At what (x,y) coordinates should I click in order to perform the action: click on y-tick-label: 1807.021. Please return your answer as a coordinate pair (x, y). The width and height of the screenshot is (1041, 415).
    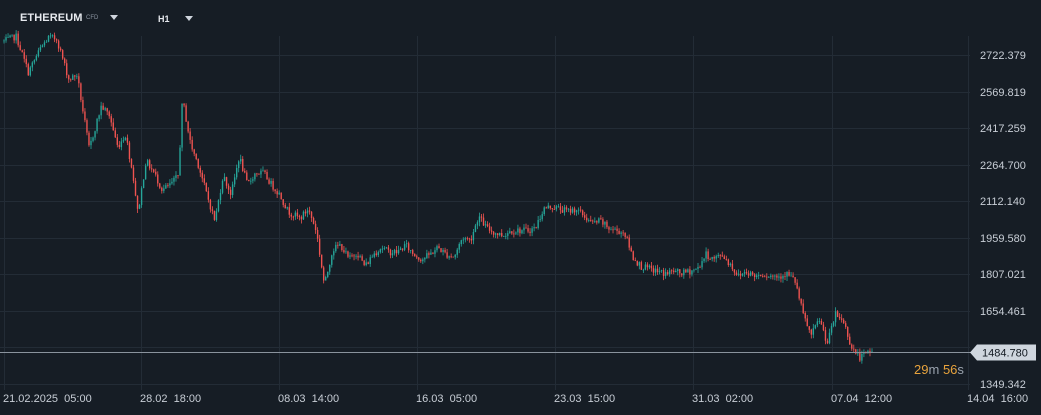
    Looking at the image, I should click on (1003, 275).